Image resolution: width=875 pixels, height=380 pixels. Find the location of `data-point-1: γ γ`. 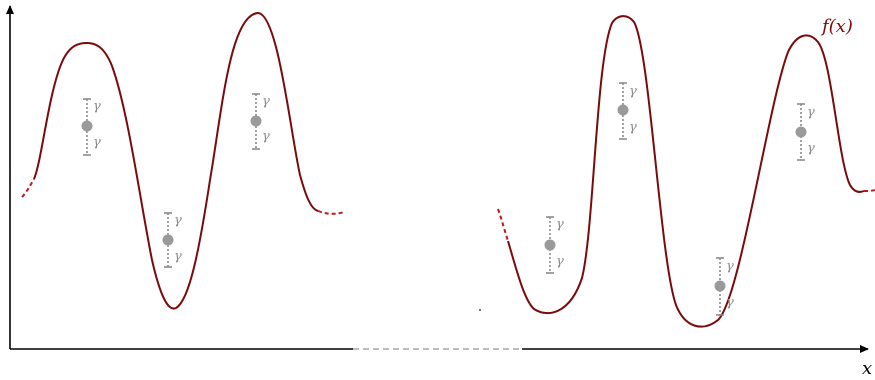

data-point-1: γ γ is located at coordinates (91, 127).